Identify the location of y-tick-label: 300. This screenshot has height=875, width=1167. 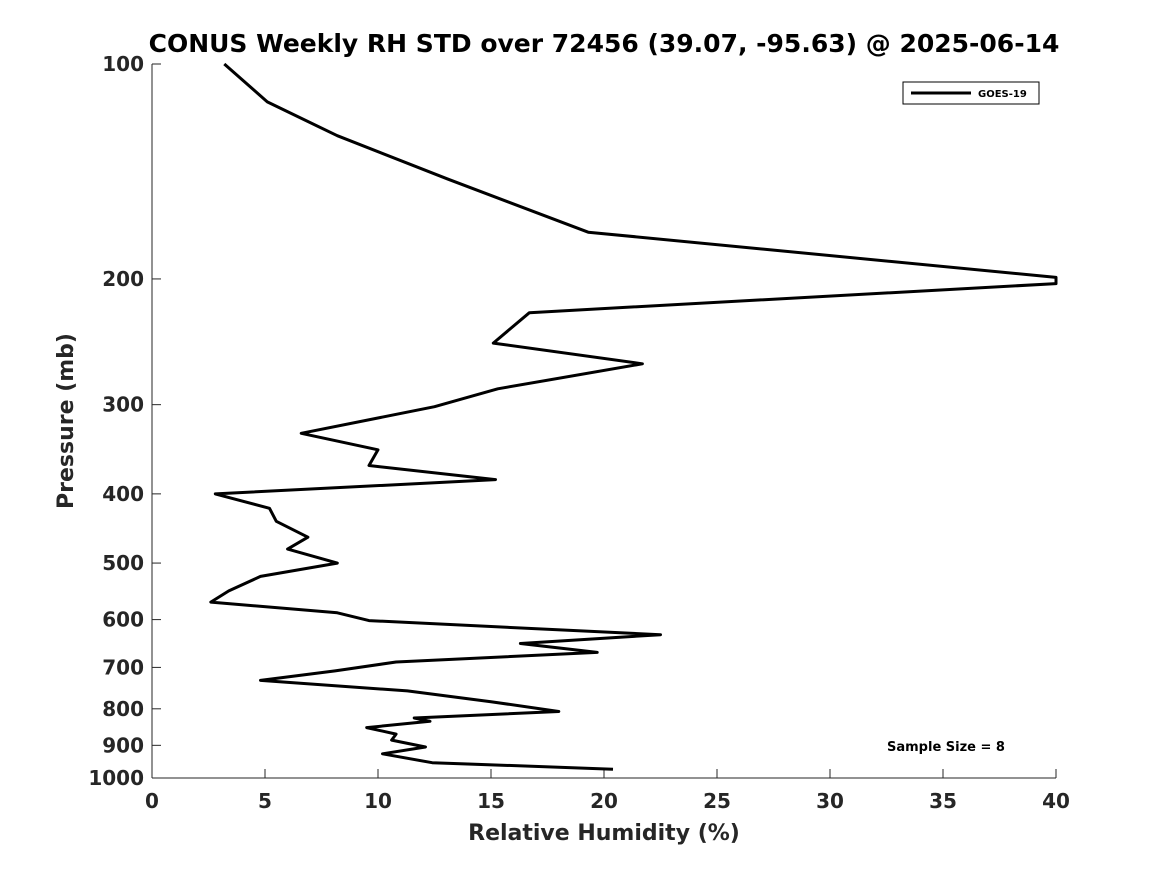
(123, 405).